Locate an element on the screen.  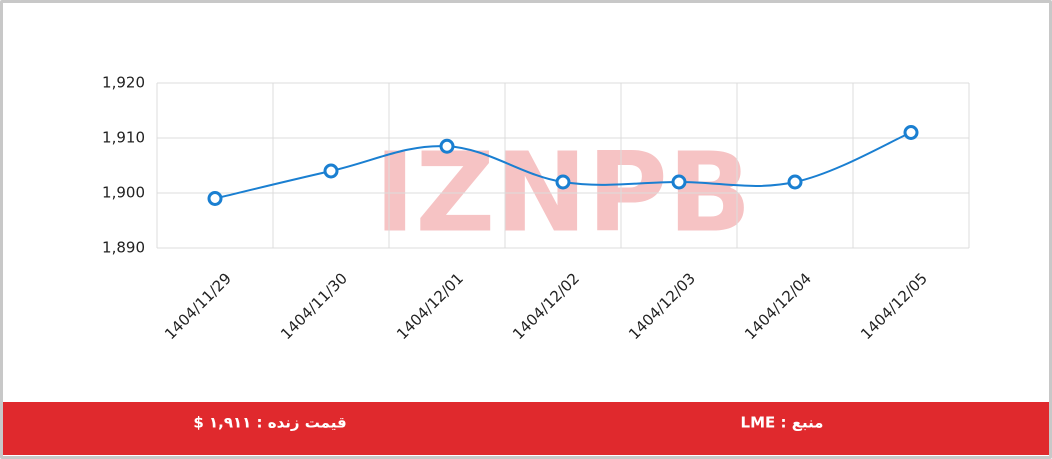
y-tick-label: 1,890 is located at coordinates (123, 248).